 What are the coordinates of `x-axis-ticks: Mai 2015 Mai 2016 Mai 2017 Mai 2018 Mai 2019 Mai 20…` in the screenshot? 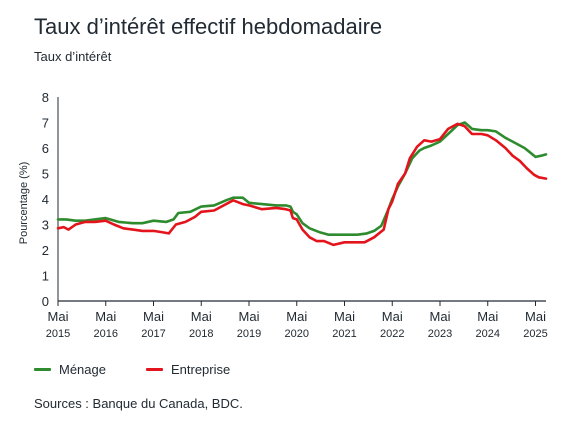 It's located at (297, 320).